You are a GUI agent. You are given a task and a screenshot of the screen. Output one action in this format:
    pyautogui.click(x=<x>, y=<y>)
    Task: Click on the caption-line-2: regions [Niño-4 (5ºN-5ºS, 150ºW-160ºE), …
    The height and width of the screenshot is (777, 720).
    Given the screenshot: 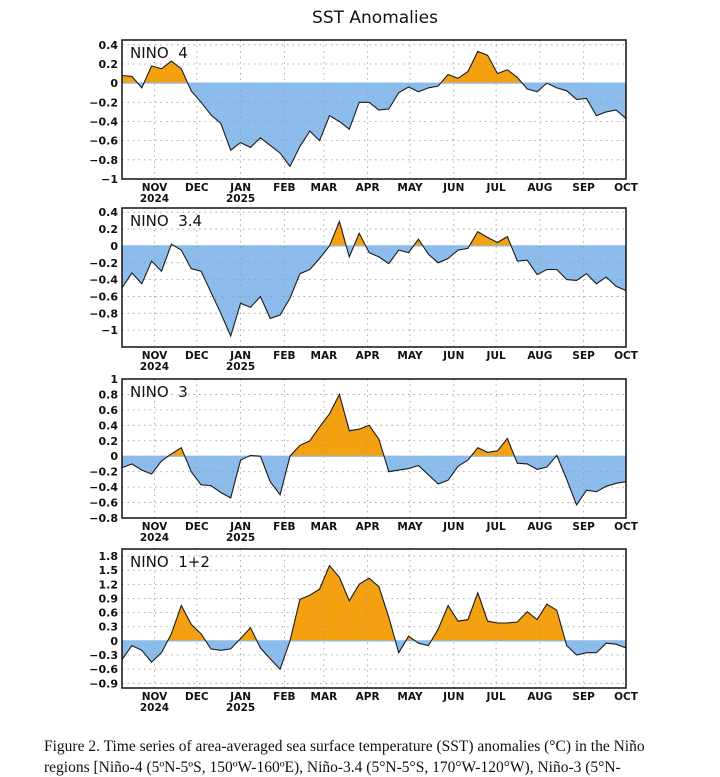 What is the action you would take?
    pyautogui.click(x=332, y=768)
    